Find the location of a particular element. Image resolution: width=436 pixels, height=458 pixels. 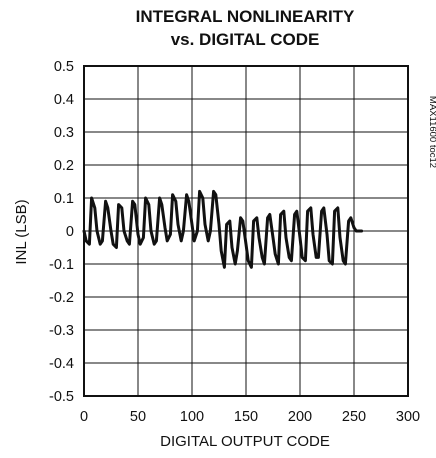

y-tick-labels: 0.5 0.4 0.3 0.2 0.1 0 -0.1 -0.2 -0.3 -0.4 -0.5 is located at coordinates (61, 232).